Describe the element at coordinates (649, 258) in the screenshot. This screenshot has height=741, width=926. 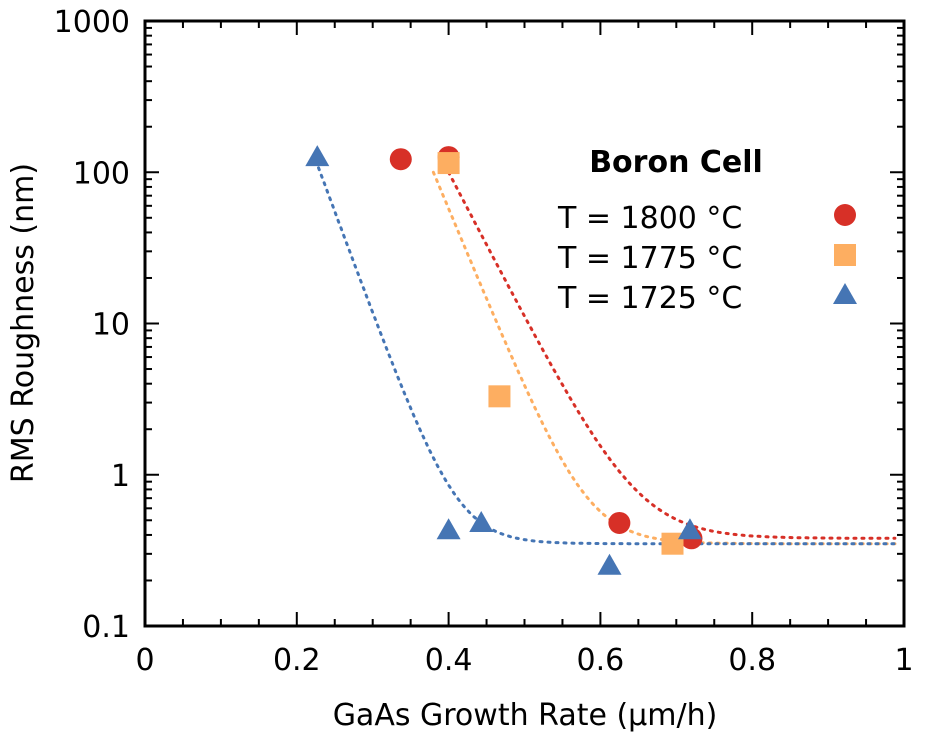
I see `legend-label-1775: T = 1775 °C` at that location.